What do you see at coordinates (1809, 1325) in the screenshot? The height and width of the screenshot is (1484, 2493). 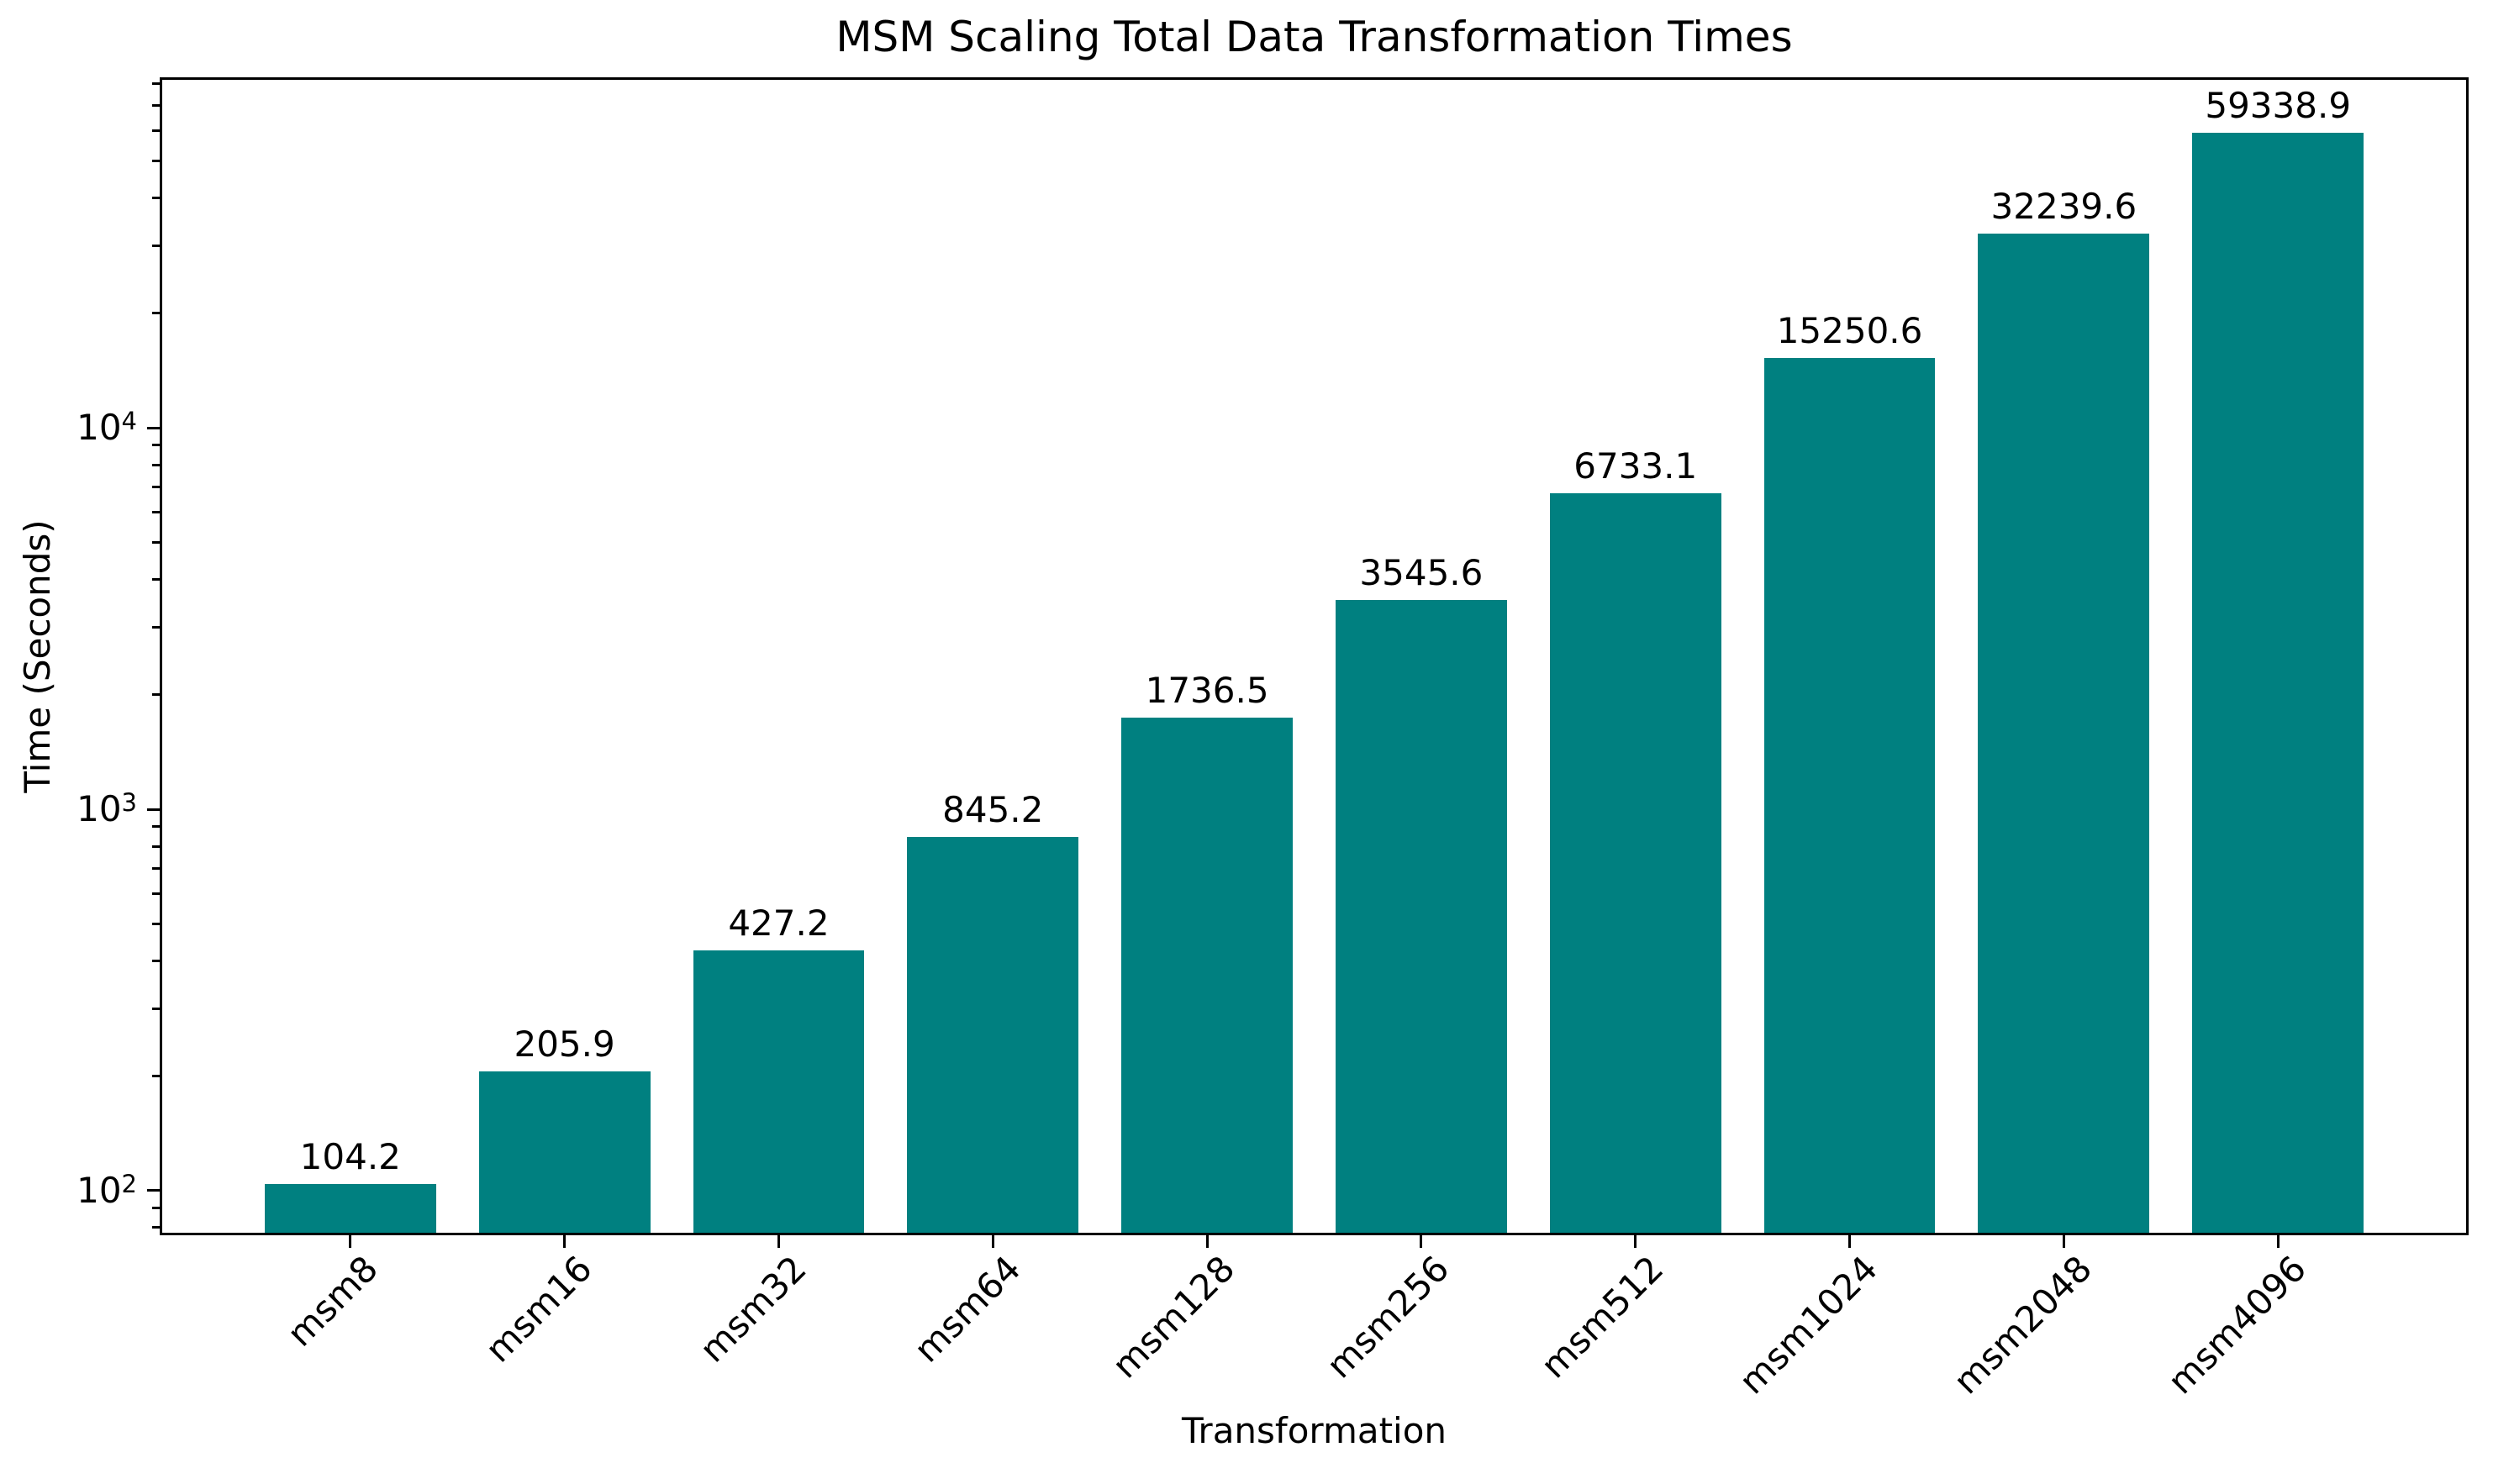 I see `x-tick-label: msm1024` at bounding box center [1809, 1325].